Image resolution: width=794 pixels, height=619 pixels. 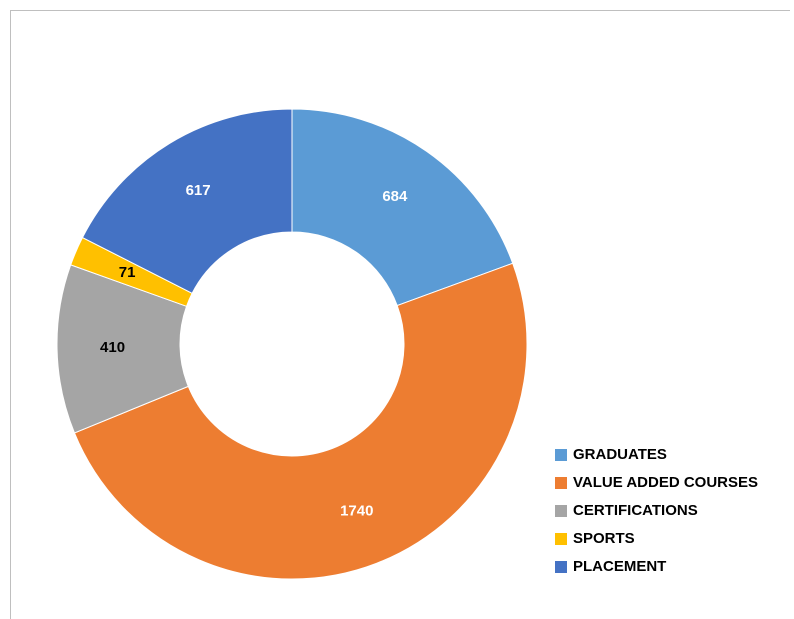 I want to click on legend-label: VALUE ADDED COURSES, so click(x=665, y=482).